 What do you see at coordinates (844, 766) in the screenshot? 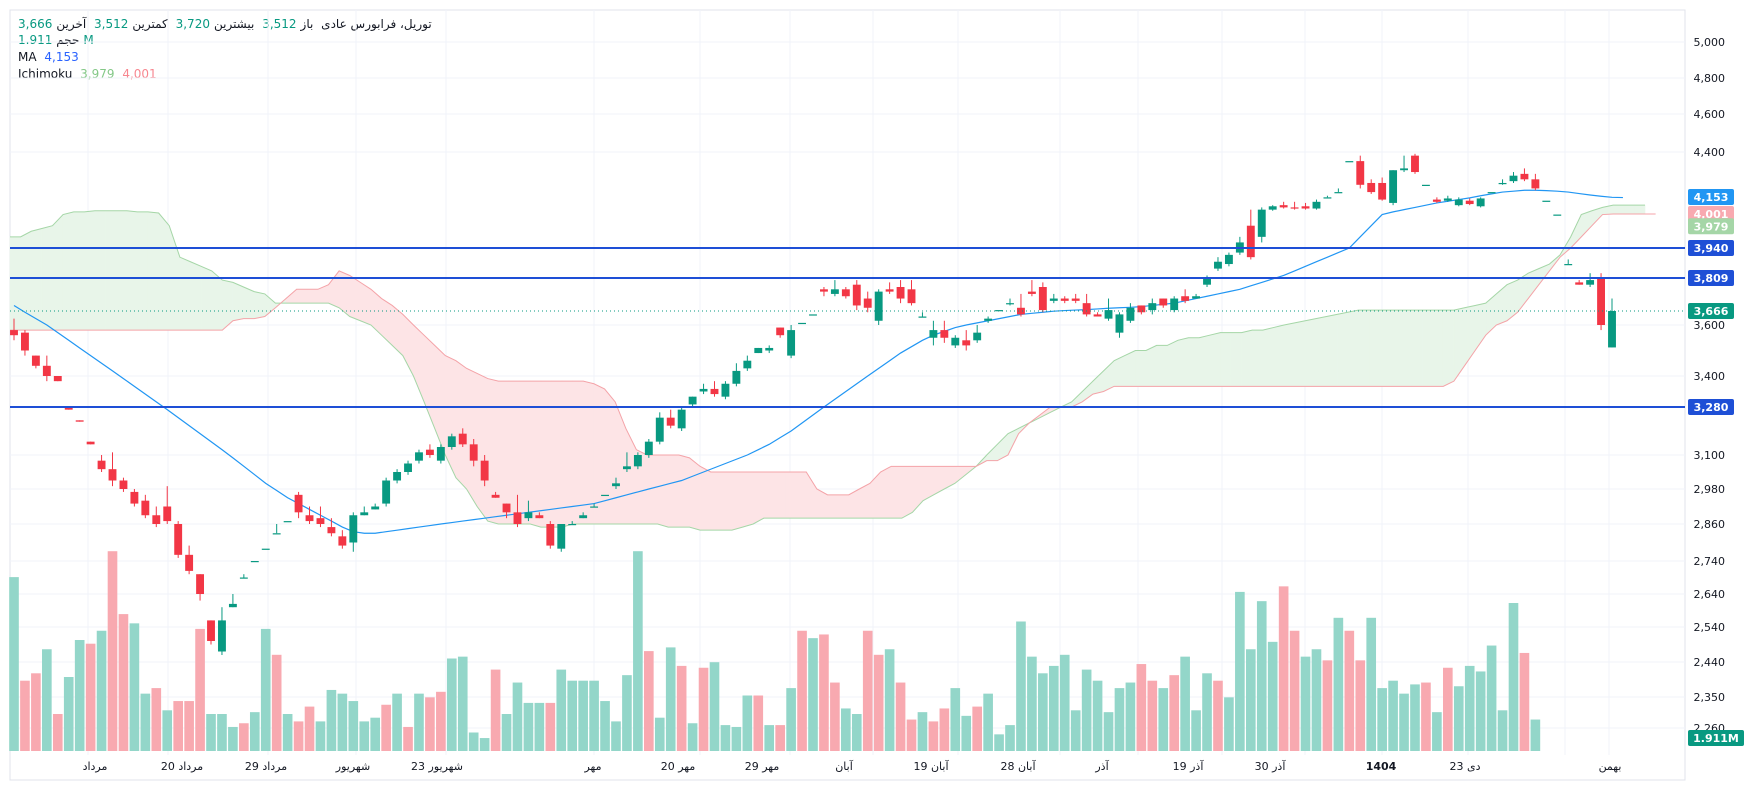
I see `x-axis-tick-label: آبان` at bounding box center [844, 766].